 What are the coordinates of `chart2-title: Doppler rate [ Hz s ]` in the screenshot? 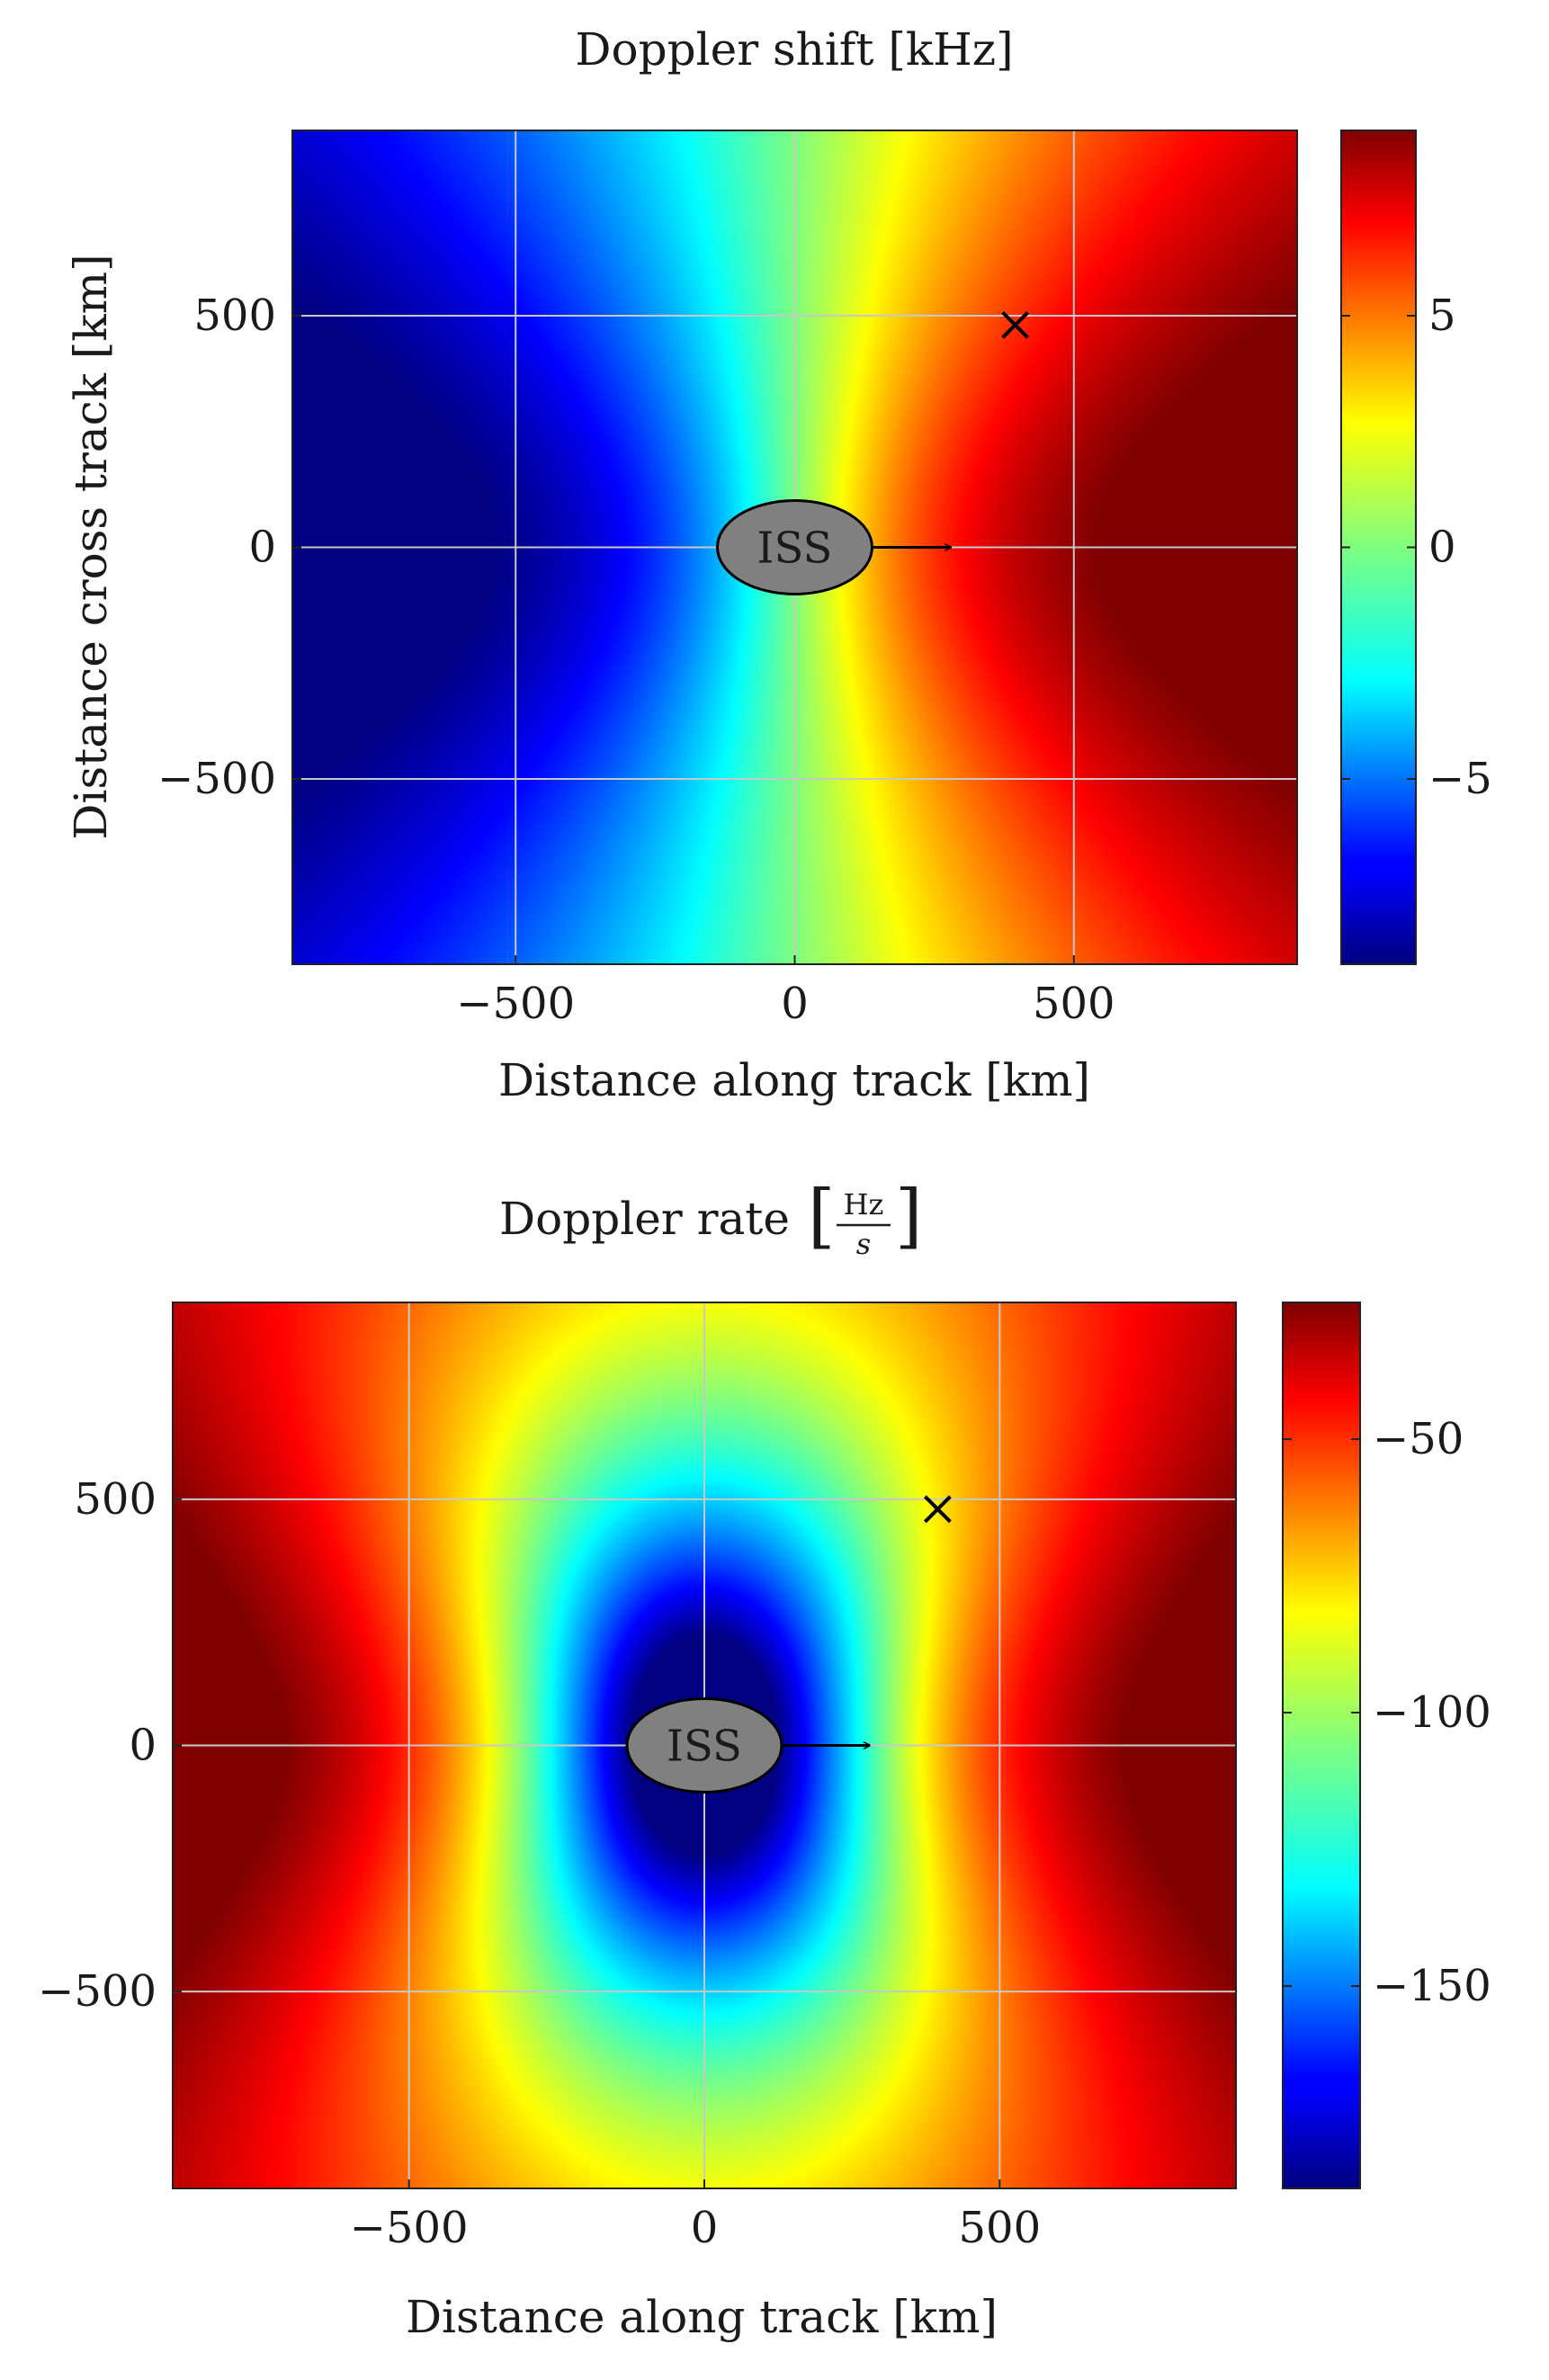 It's located at (710, 1218).